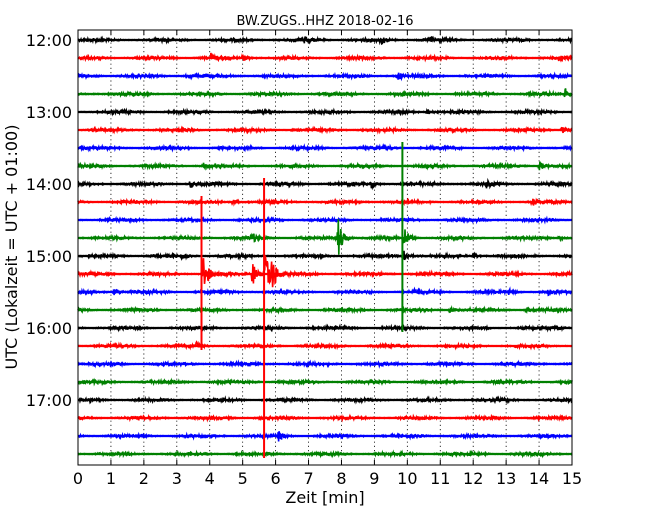  Describe the element at coordinates (49, 400) in the screenshot. I see `y-tick-label: 17:00` at that location.